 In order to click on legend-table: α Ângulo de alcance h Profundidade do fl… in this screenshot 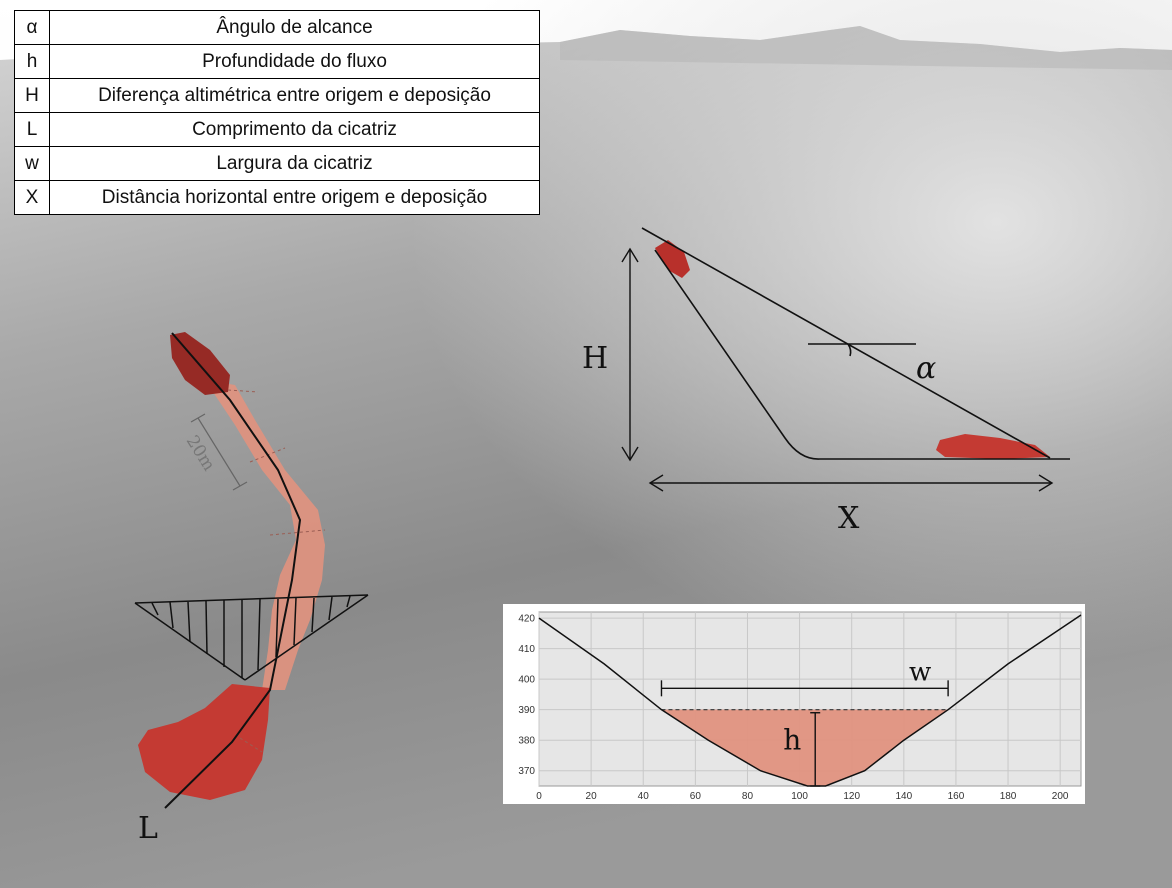, I will do `click(277, 112)`.